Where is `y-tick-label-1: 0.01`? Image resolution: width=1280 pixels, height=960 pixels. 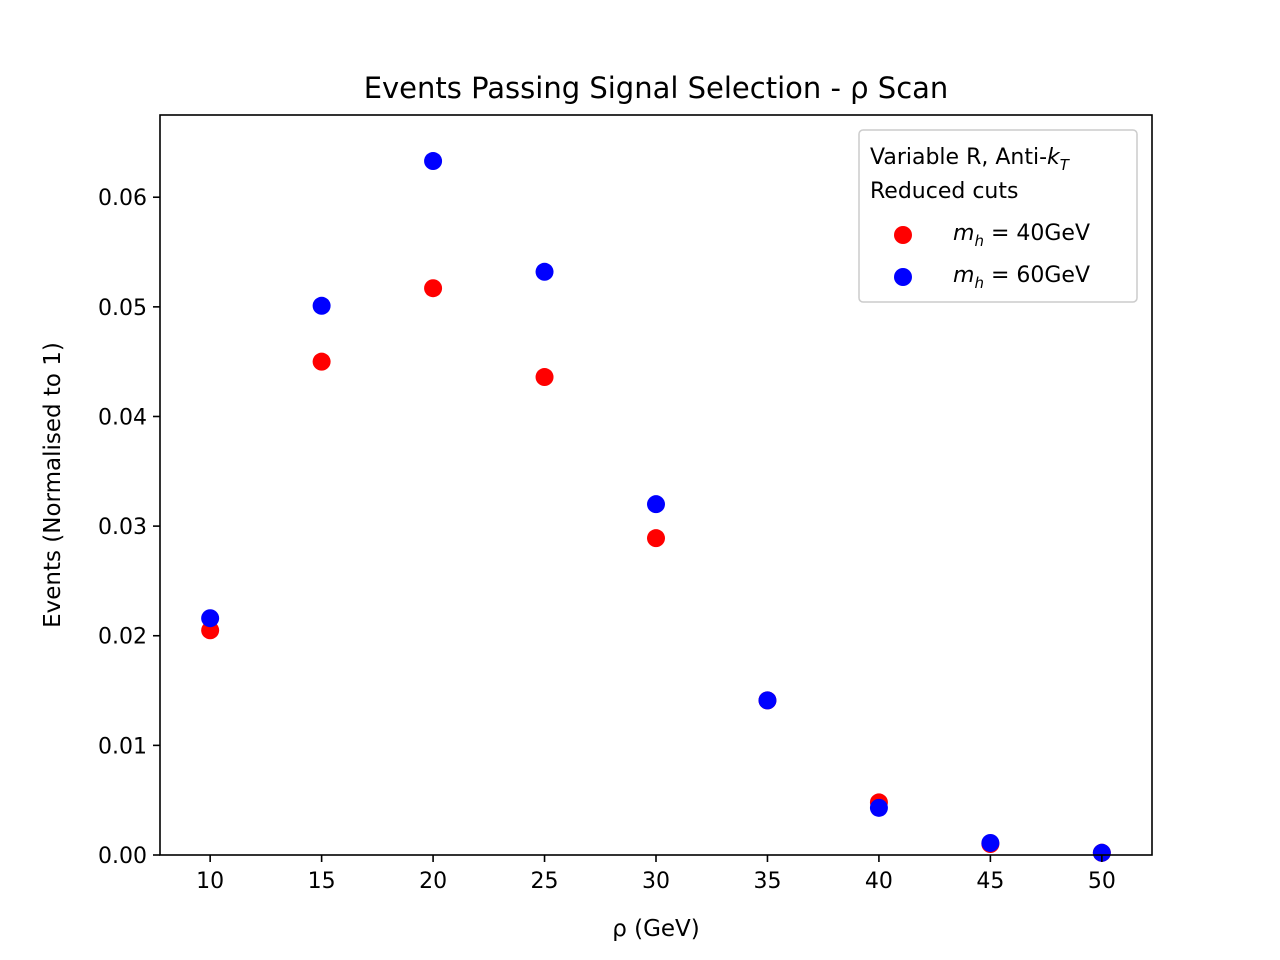
y-tick-label-1: 0.01 is located at coordinates (122, 746).